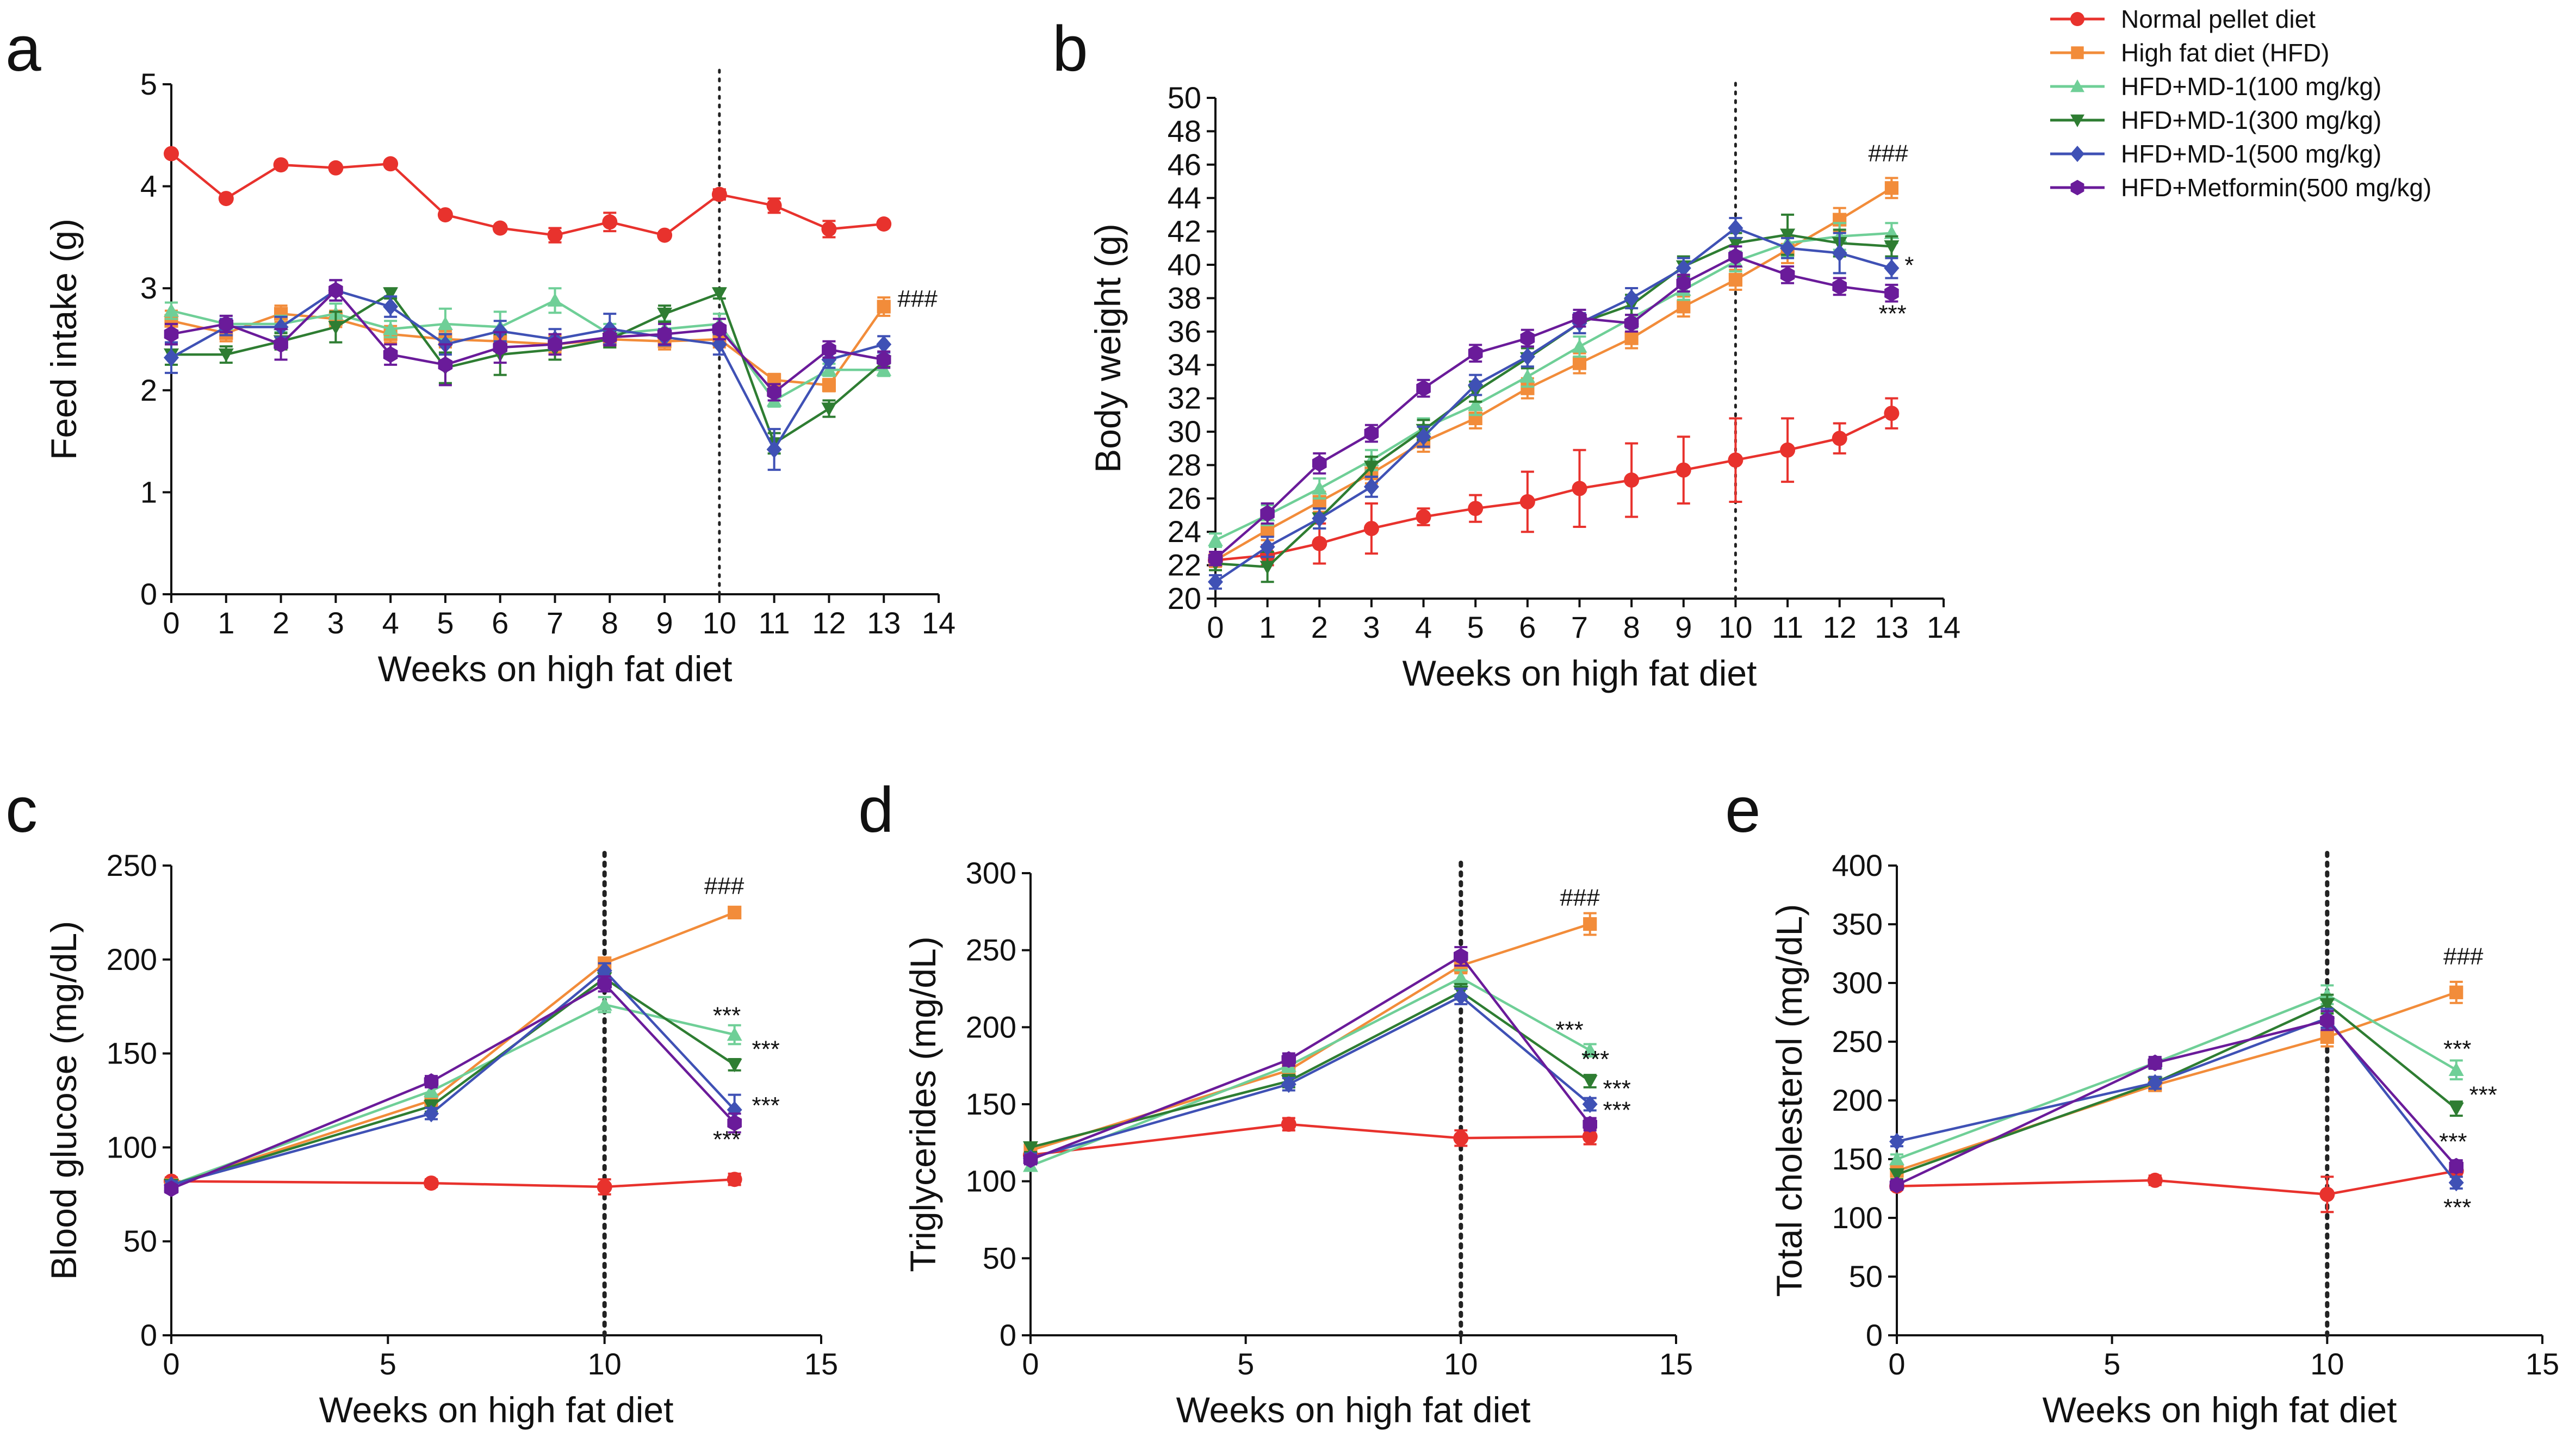  I want to click on panel-letter: e, so click(1743, 810).